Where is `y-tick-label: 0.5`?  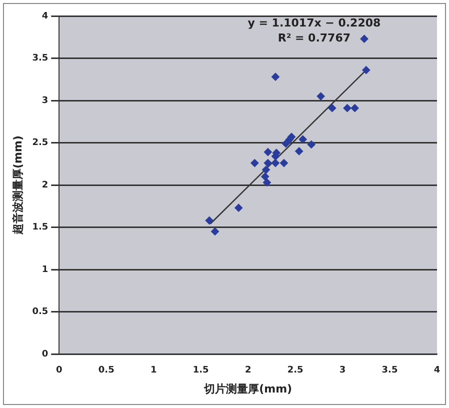 y-tick-label: 0.5 is located at coordinates (40, 312).